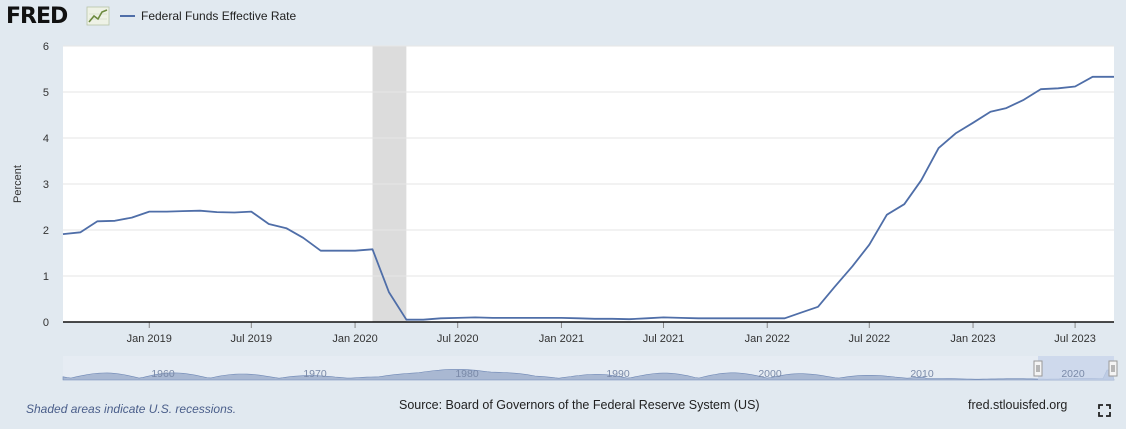  What do you see at coordinates (767, 339) in the screenshot?
I see `x-tick-label: Jan 2022` at bounding box center [767, 339].